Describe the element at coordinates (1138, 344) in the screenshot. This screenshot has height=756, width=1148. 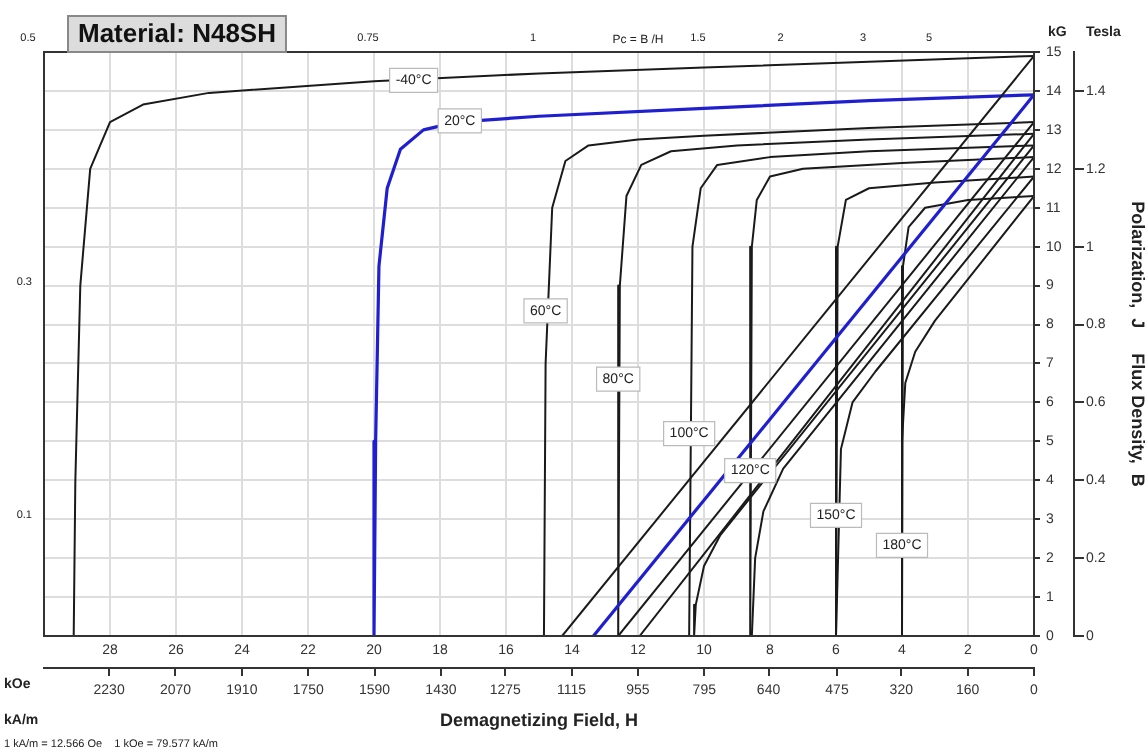
I see `y2-axis-title: Polarization, J Flux Density, B` at that location.